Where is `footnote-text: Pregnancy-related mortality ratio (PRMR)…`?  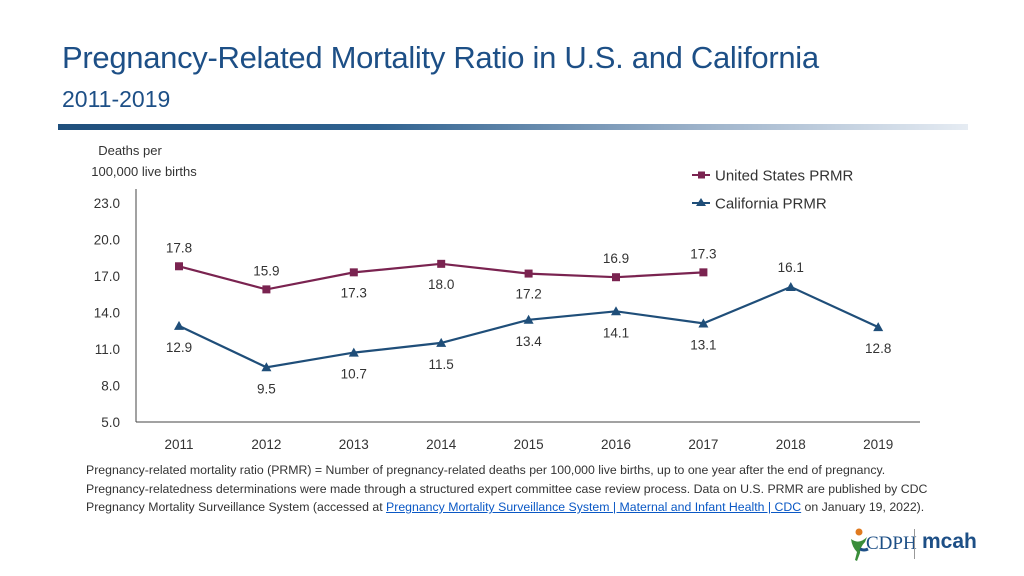
footnote-text: Pregnancy-related mortality ratio (PRMR)… is located at coordinates (507, 488).